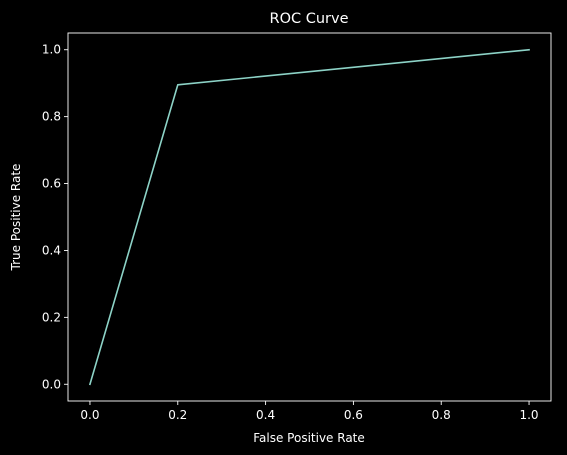 This screenshot has width=567, height=455. What do you see at coordinates (51, 250) in the screenshot?
I see `y-tick-label: 0.4` at bounding box center [51, 250].